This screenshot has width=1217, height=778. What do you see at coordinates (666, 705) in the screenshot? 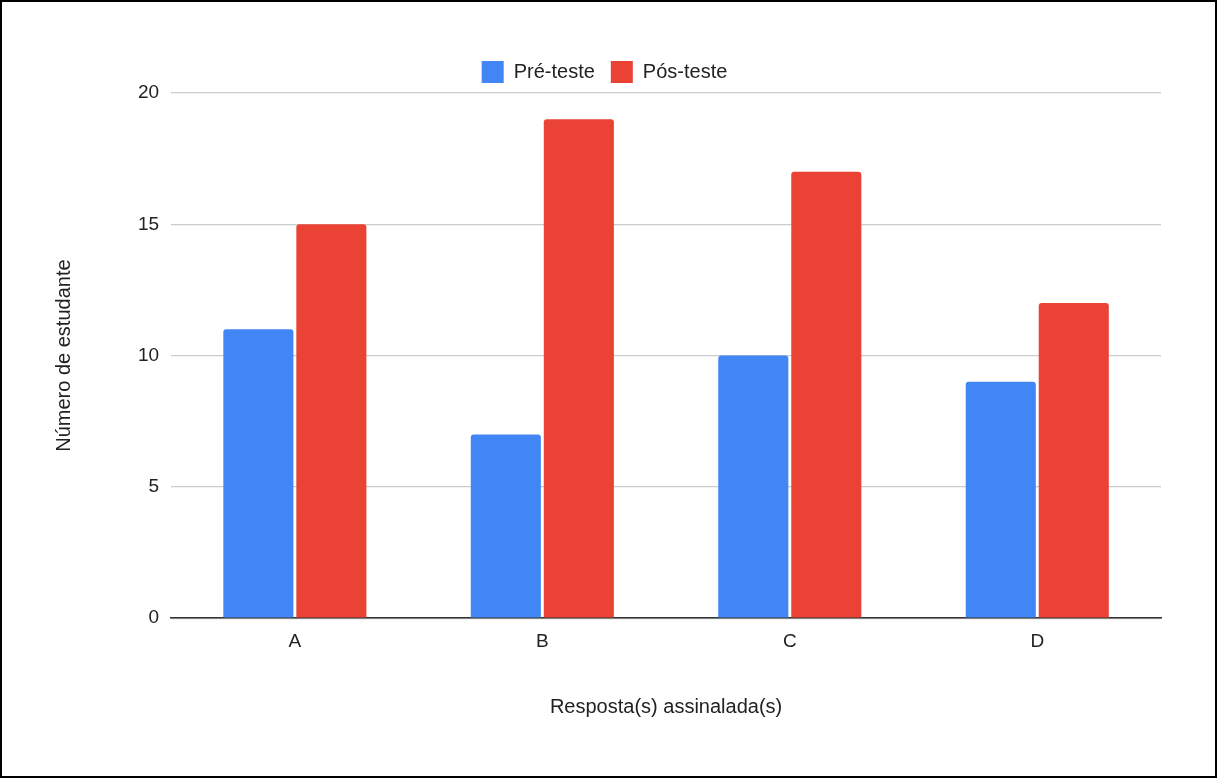
I see `x-axis-title: Resposta(s) assinalada(s)` at bounding box center [666, 705].